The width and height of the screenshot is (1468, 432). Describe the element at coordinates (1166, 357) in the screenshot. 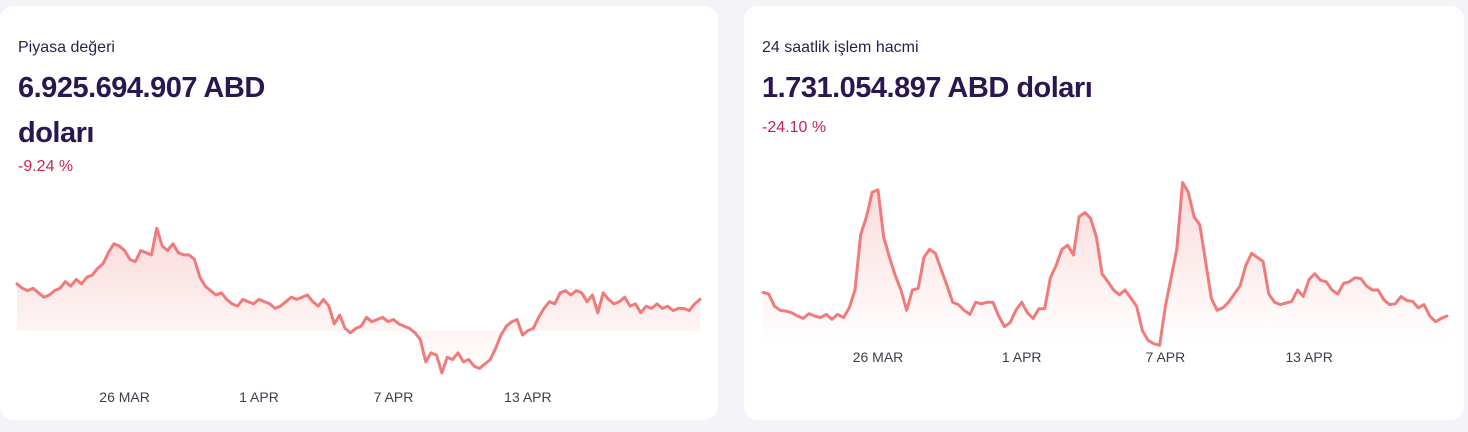

I see `volume-x-tick-label: 7 APR` at that location.